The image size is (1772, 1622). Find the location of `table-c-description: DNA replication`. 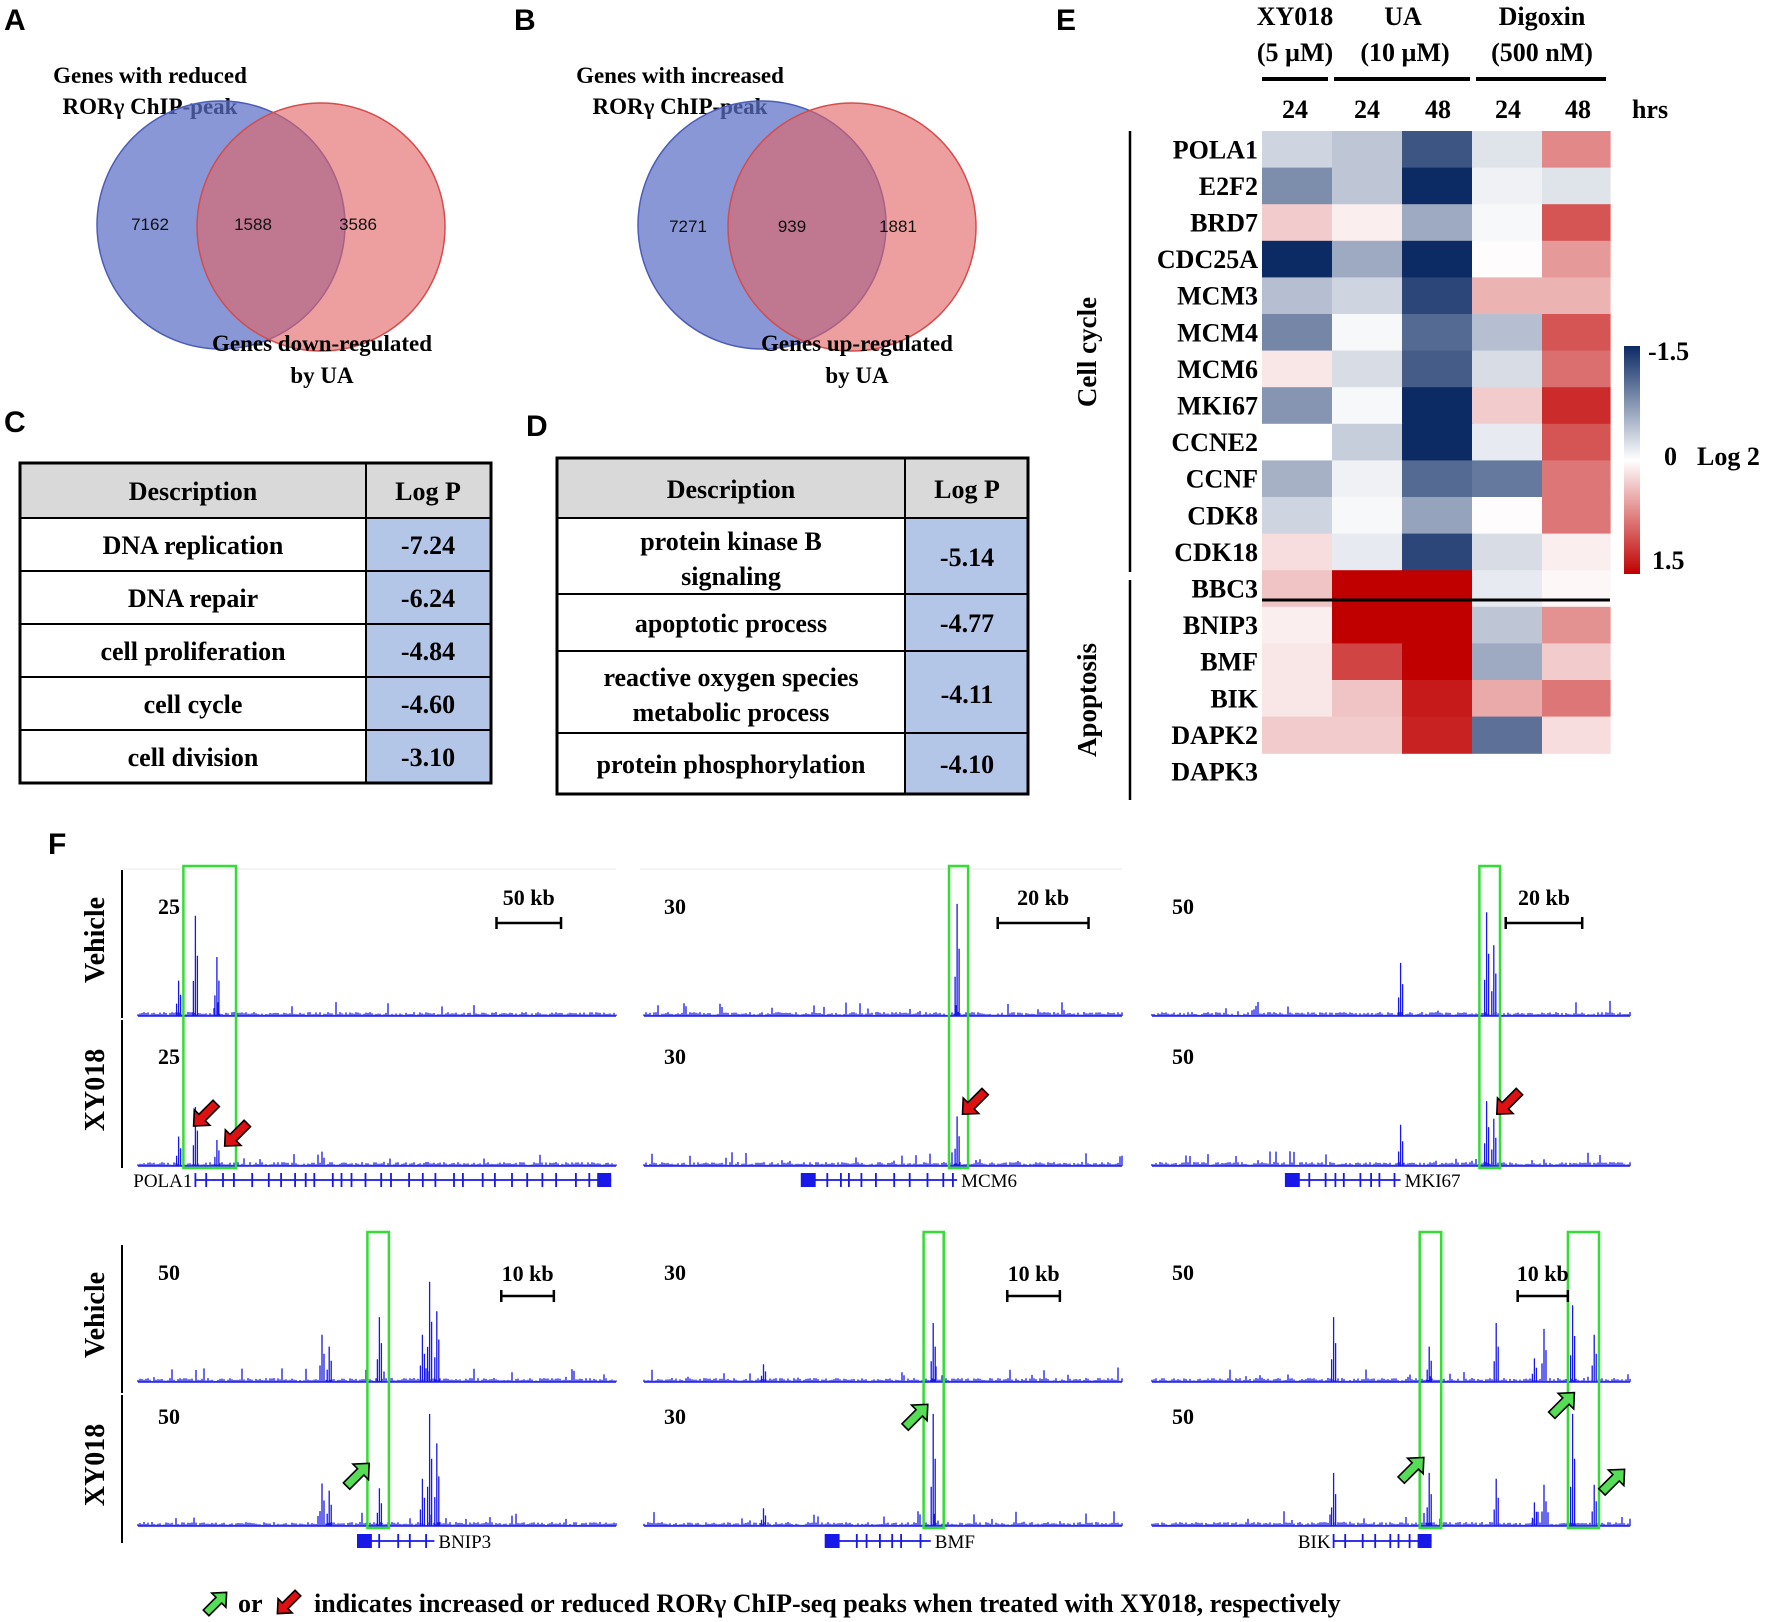

table-c-description: DNA replication is located at coordinates (193, 545).